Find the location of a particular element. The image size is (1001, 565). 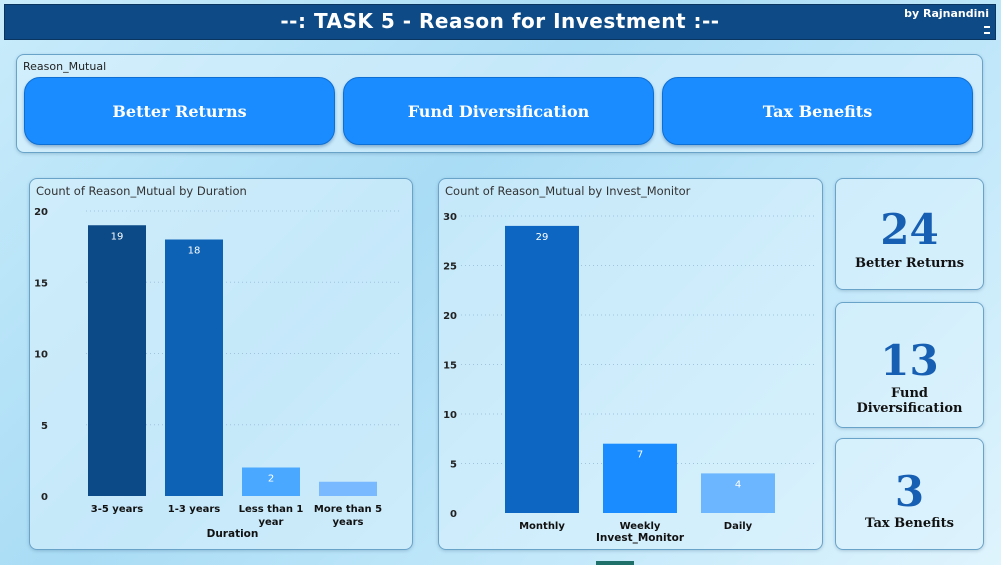

x-tick-label: Daily is located at coordinates (738, 526).